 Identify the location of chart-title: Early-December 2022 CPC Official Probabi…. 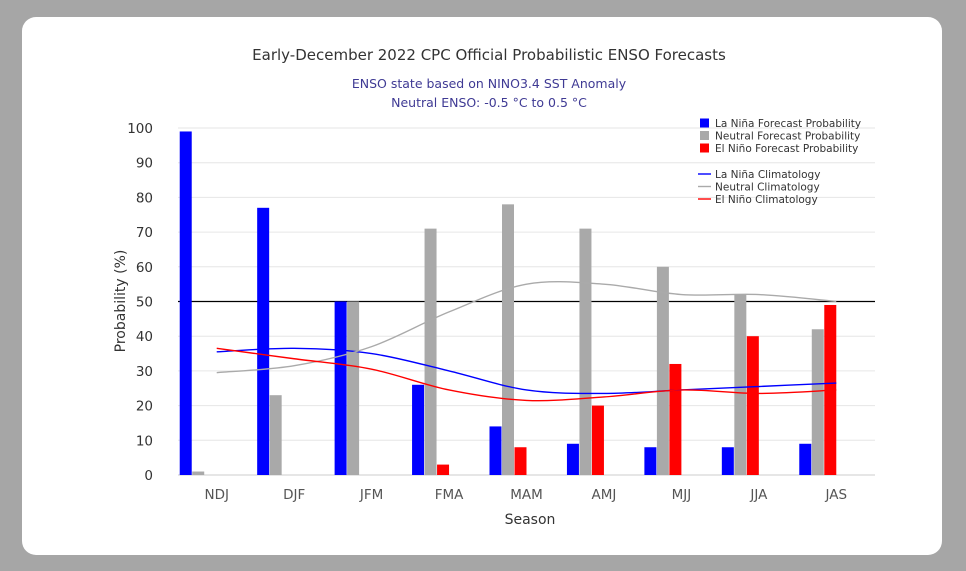
(489, 55).